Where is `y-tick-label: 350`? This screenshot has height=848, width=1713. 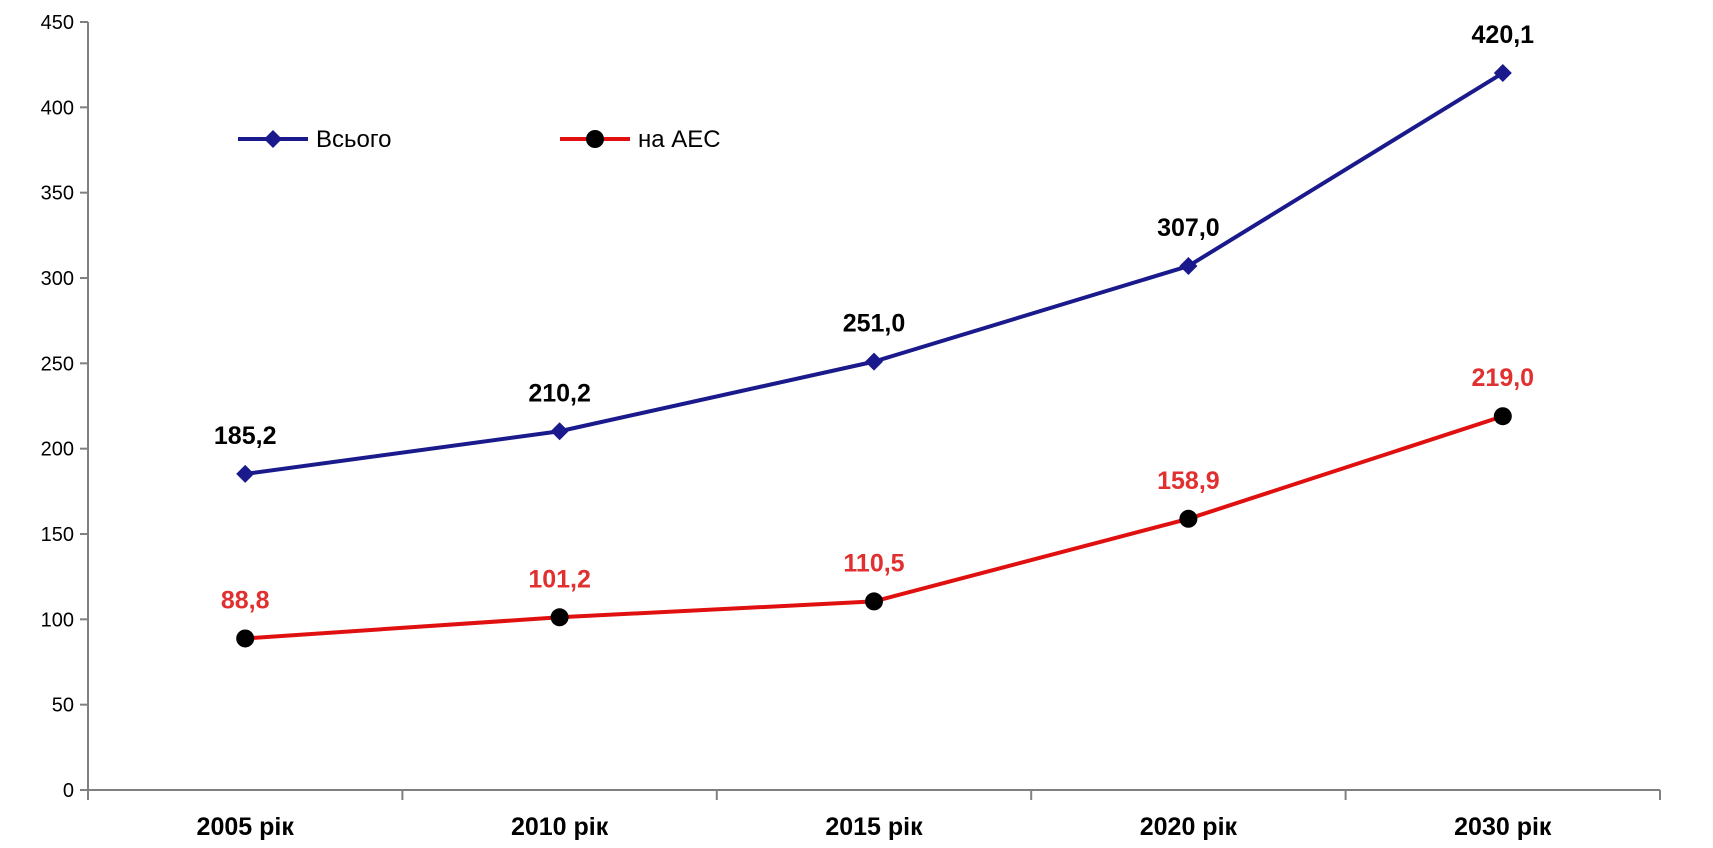
y-tick-label: 350 is located at coordinates (57, 194).